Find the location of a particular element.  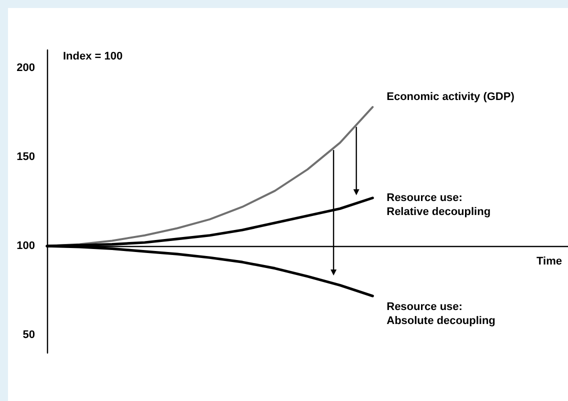

y-tick-label: 50 is located at coordinates (28, 335).